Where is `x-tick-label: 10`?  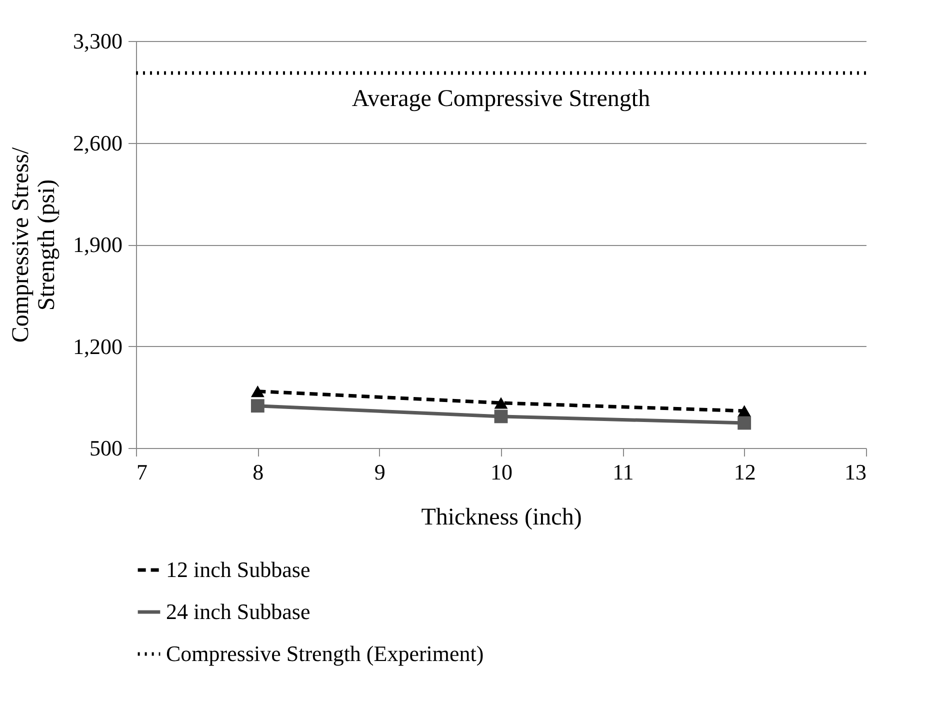 x-tick-label: 10 is located at coordinates (501, 472).